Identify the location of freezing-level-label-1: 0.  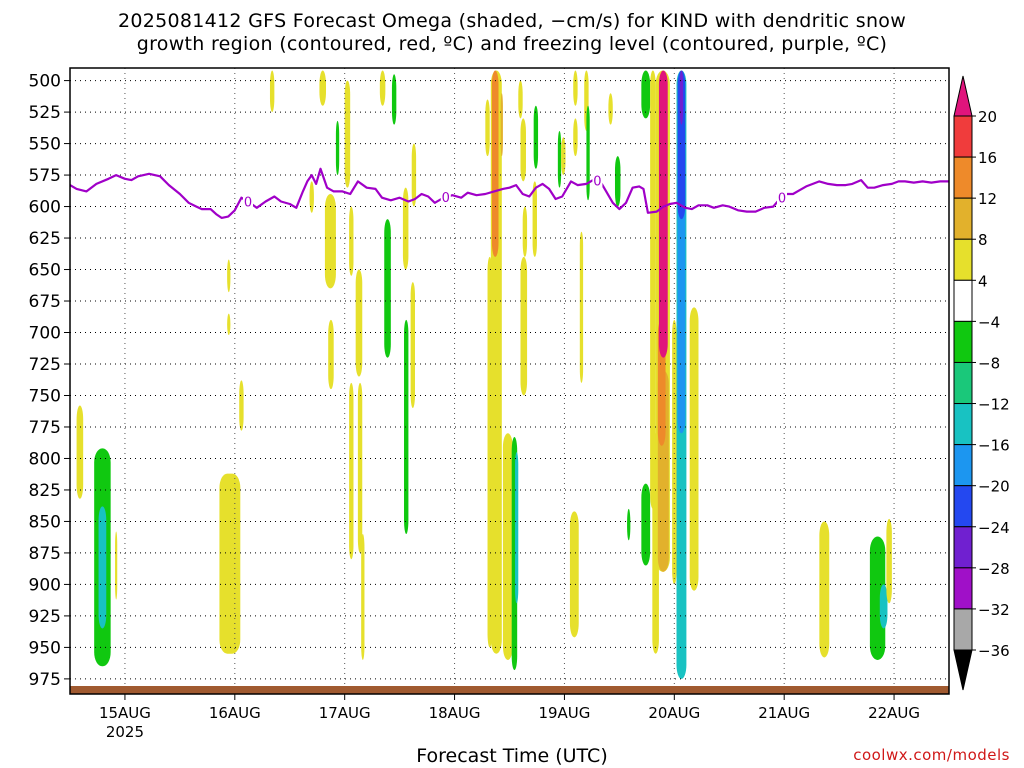
(446, 198).